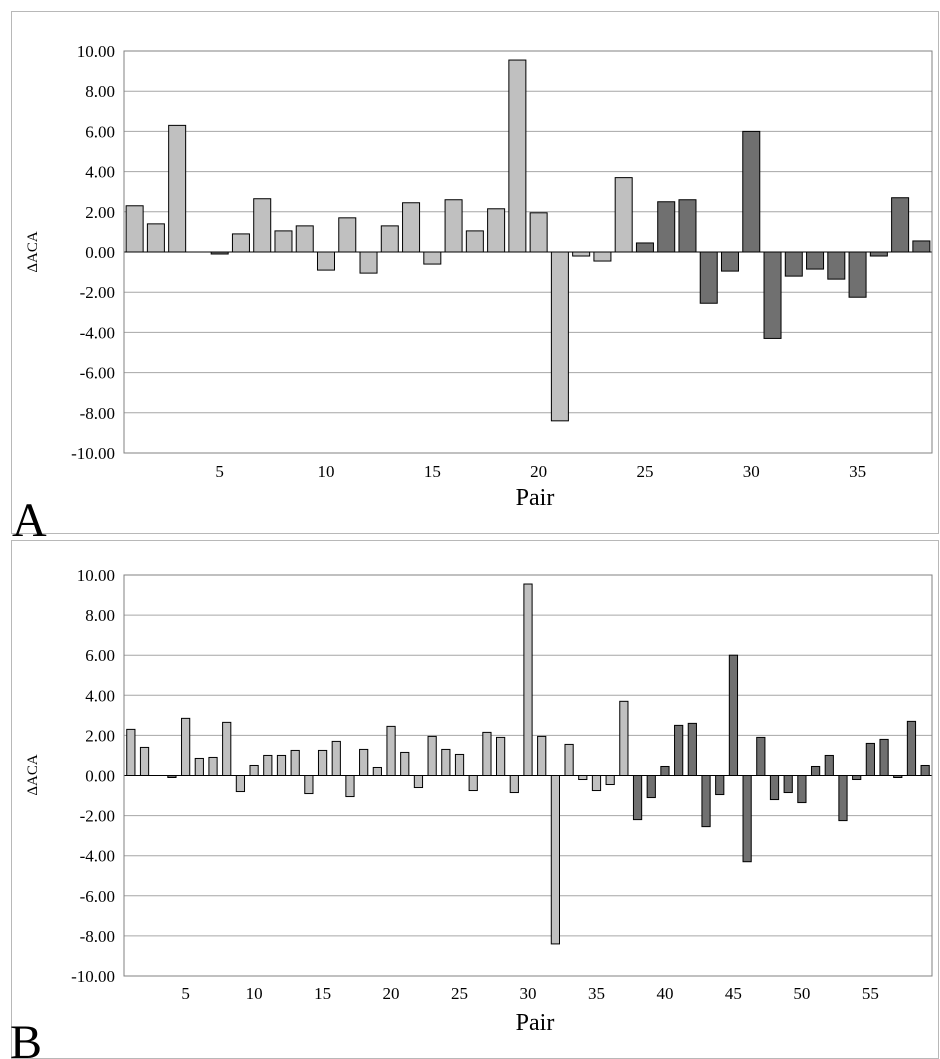  What do you see at coordinates (733, 993) in the screenshot?
I see `x-tick-label-b-8: 45` at bounding box center [733, 993].